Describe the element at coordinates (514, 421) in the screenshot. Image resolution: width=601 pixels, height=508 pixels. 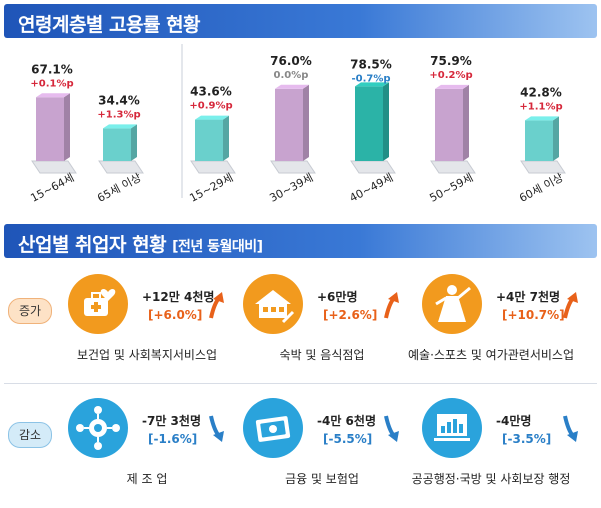
I see `industry-value: -4만명` at that location.